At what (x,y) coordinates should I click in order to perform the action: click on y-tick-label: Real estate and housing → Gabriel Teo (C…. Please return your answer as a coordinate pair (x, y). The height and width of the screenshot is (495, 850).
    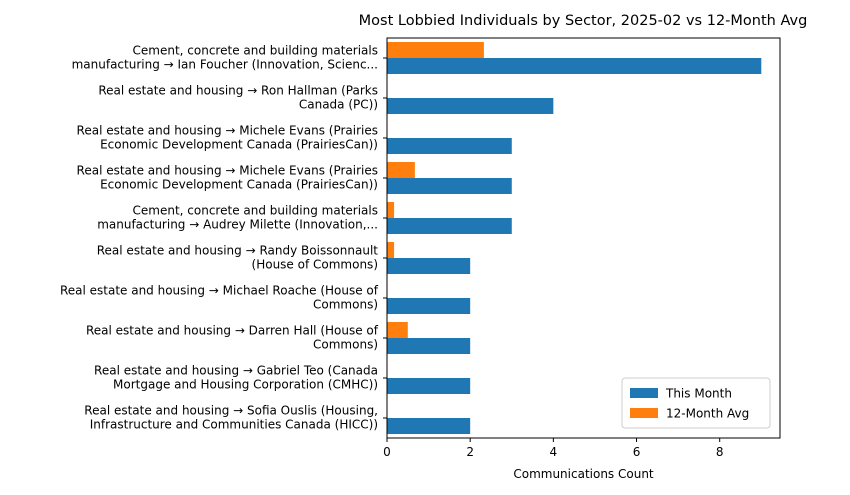
    Looking at the image, I should click on (236, 378).